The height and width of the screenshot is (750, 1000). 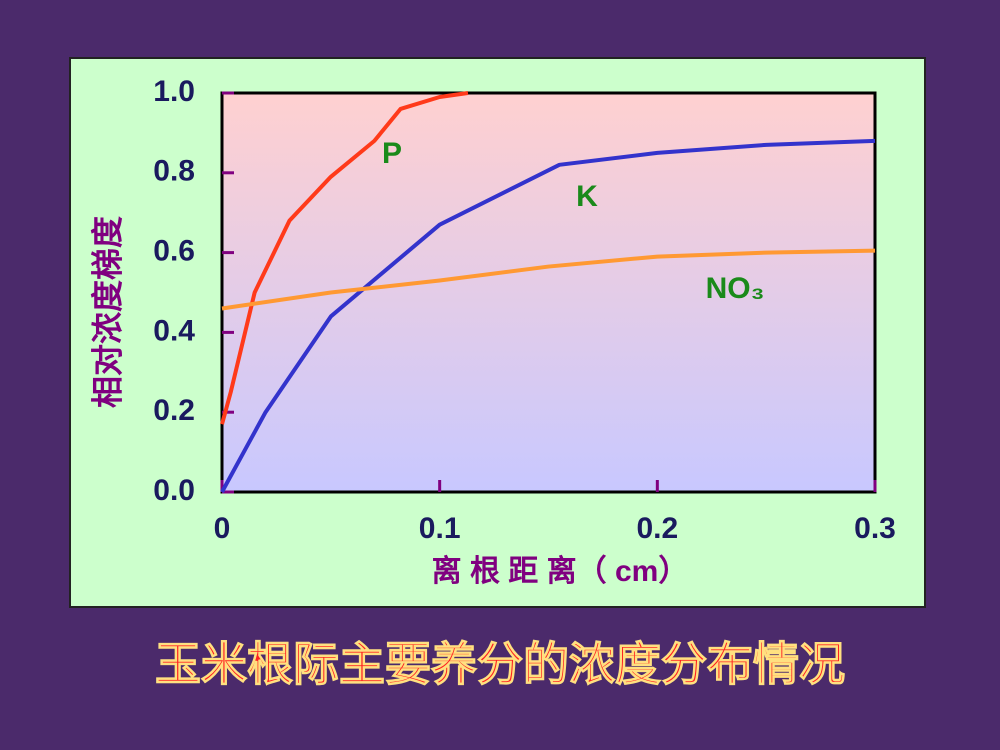 I want to click on y-tick-label: 0.6, so click(x=174, y=251).